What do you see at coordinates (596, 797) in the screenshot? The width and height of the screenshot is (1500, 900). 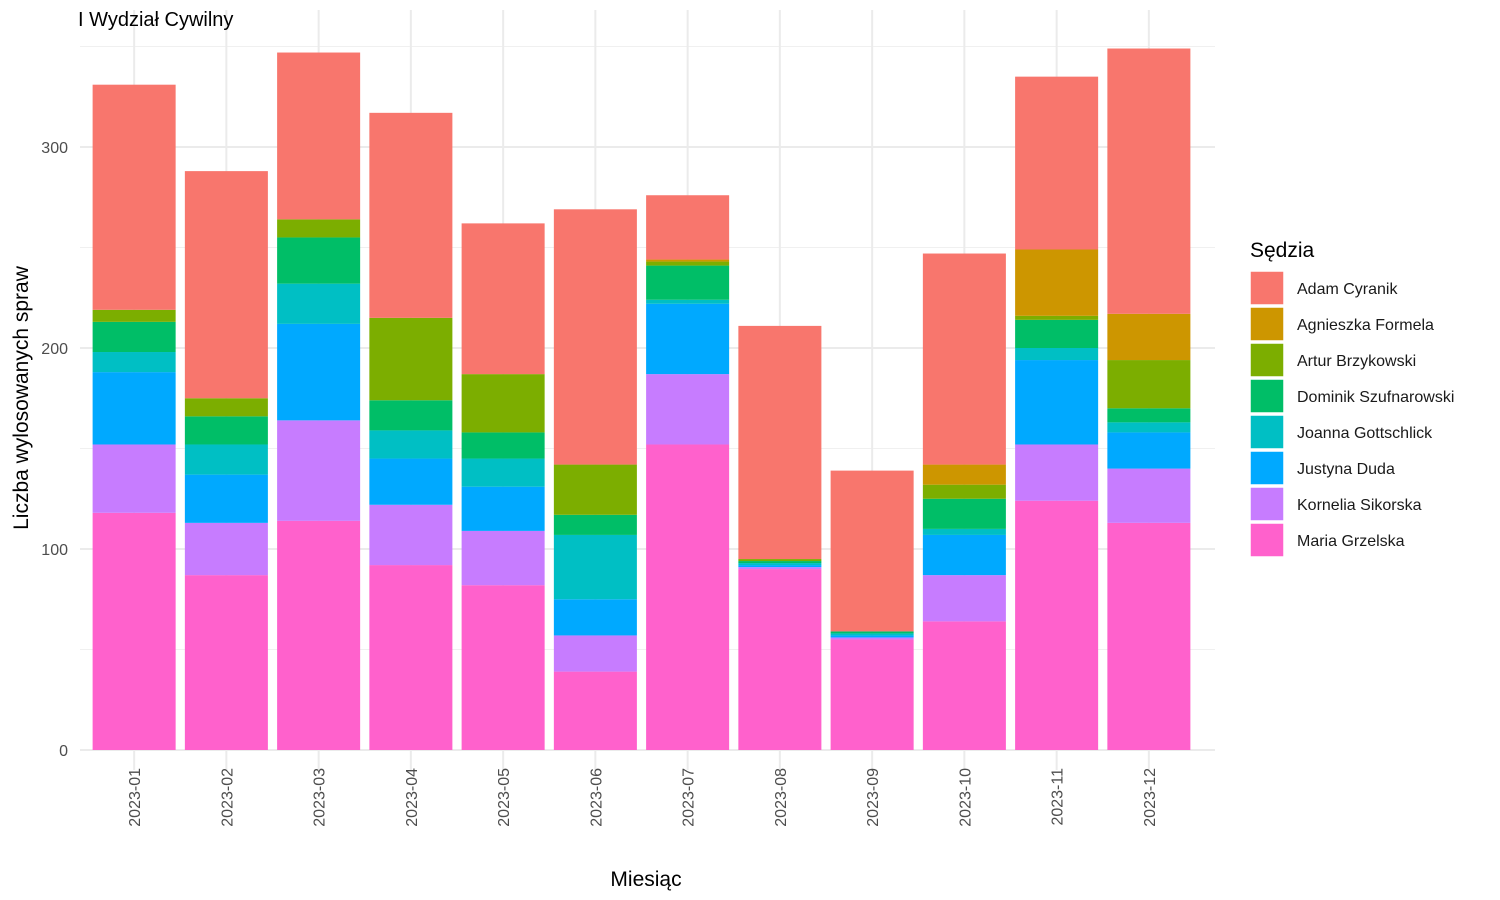 I see `x-tick-label: 2023-06` at bounding box center [596, 797].